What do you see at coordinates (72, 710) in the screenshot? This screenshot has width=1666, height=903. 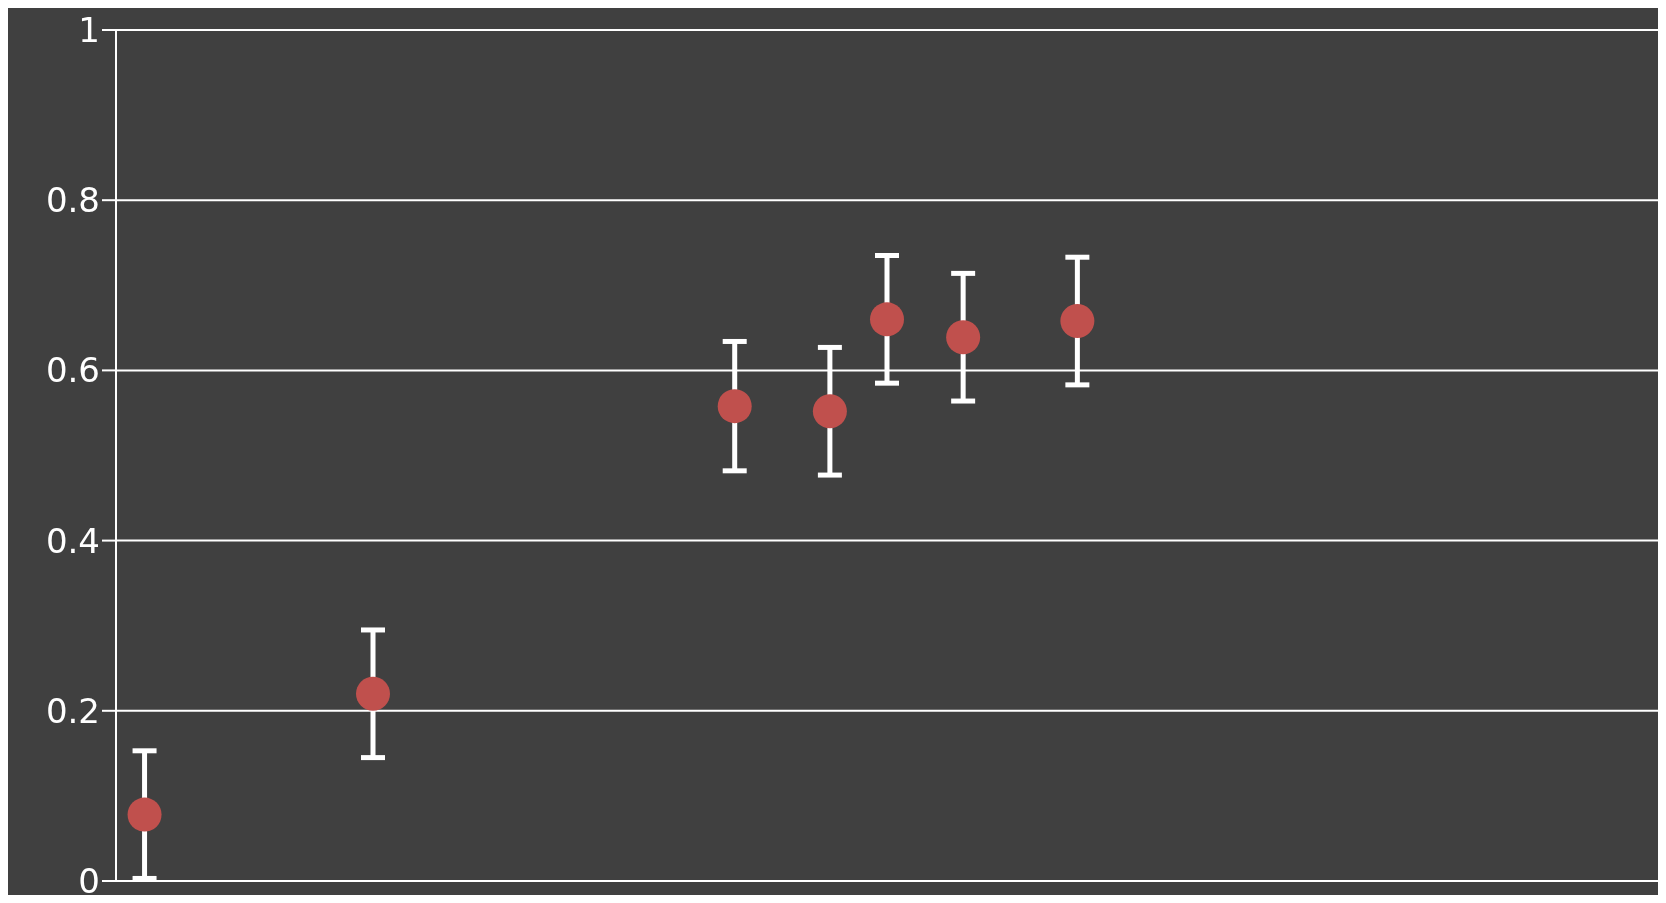 I see `y-tick-label: 0.2` at bounding box center [72, 710].